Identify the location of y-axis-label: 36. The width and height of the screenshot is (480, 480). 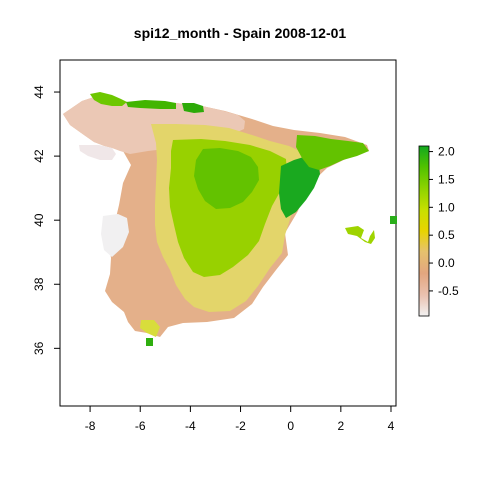
(39, 348).